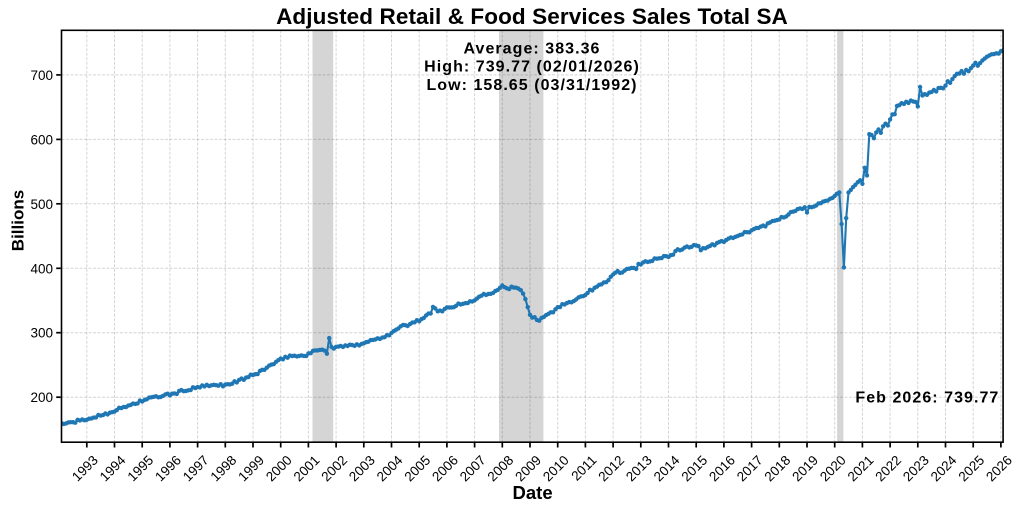 The height and width of the screenshot is (511, 1024). I want to click on svg-text: Low: 158.65 (03/31/1992), so click(531, 85).